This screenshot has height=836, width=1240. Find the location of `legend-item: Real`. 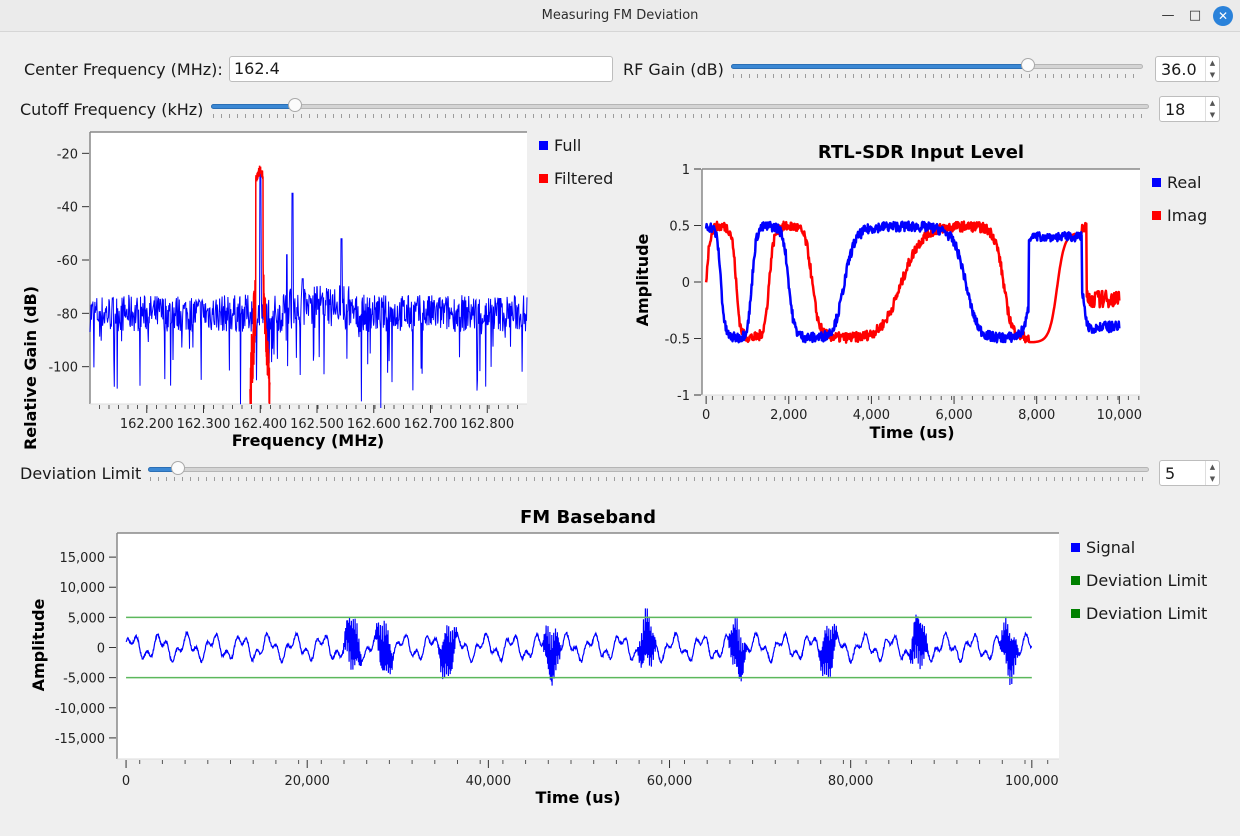

legend-item: Real is located at coordinates (1179, 189).